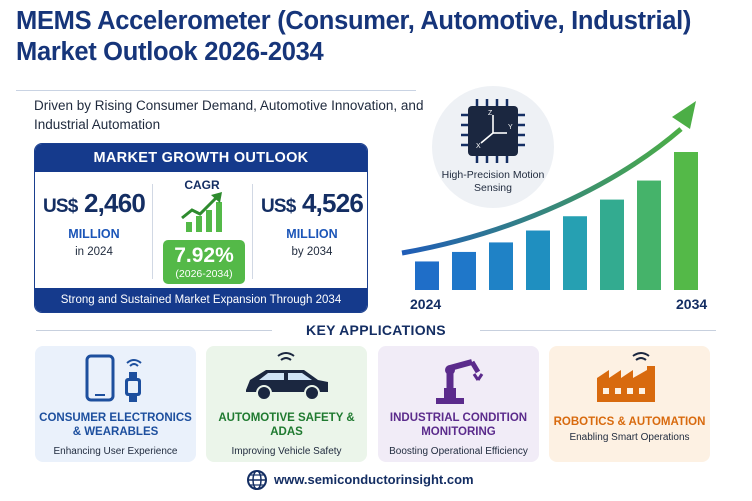 The height and width of the screenshot is (501, 752). I want to click on title-divider, so click(216, 90).